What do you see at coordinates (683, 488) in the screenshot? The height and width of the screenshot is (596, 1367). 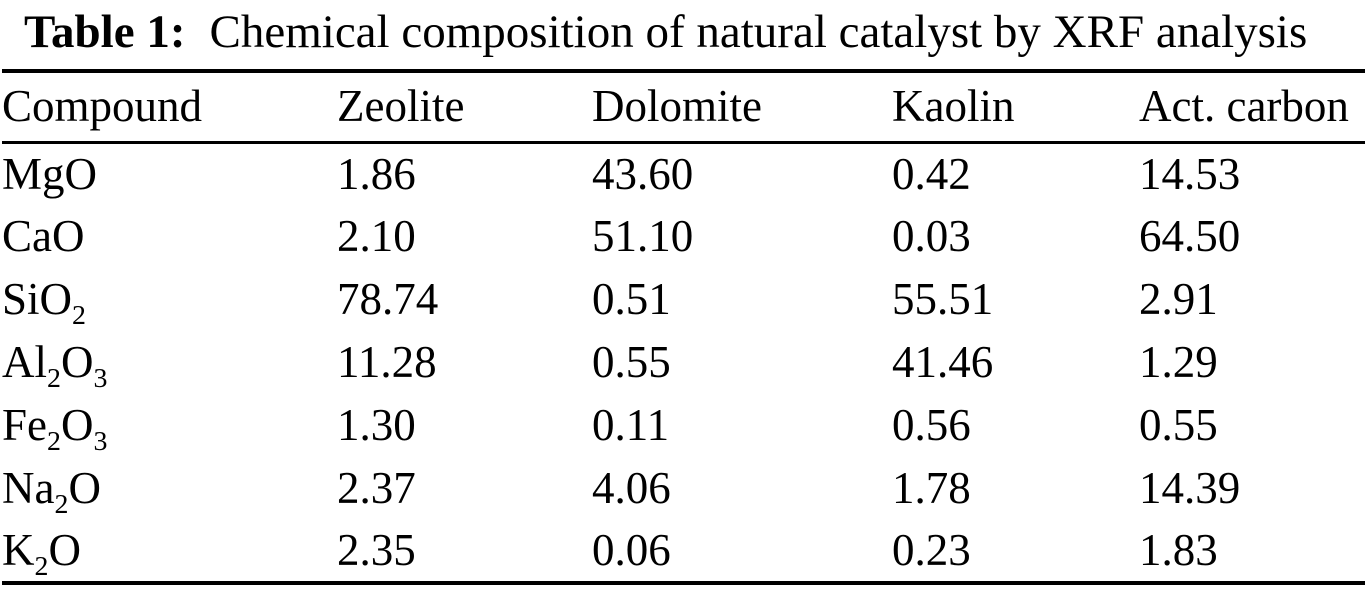 I see `table-row: Na2O 2.37 4.06 1.78 14.39` at bounding box center [683, 488].